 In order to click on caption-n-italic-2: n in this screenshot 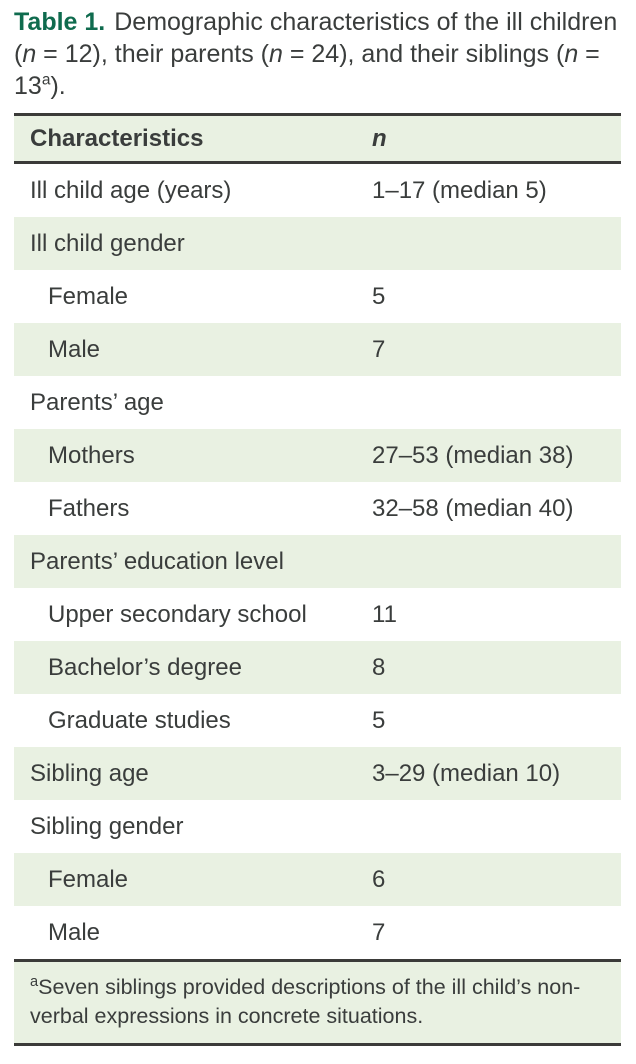, I will do `click(276, 54)`.